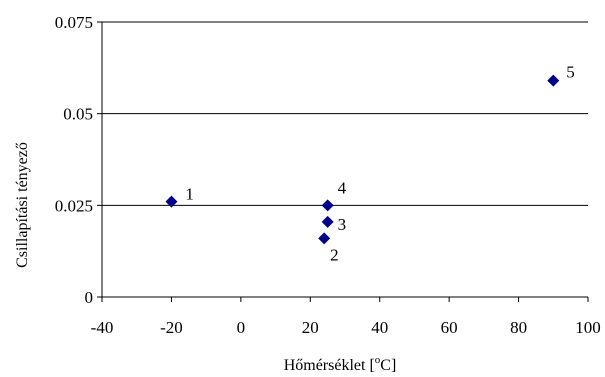 The image size is (605, 377). Describe the element at coordinates (102, 327) in the screenshot. I see `x-tick-label: -40` at that location.